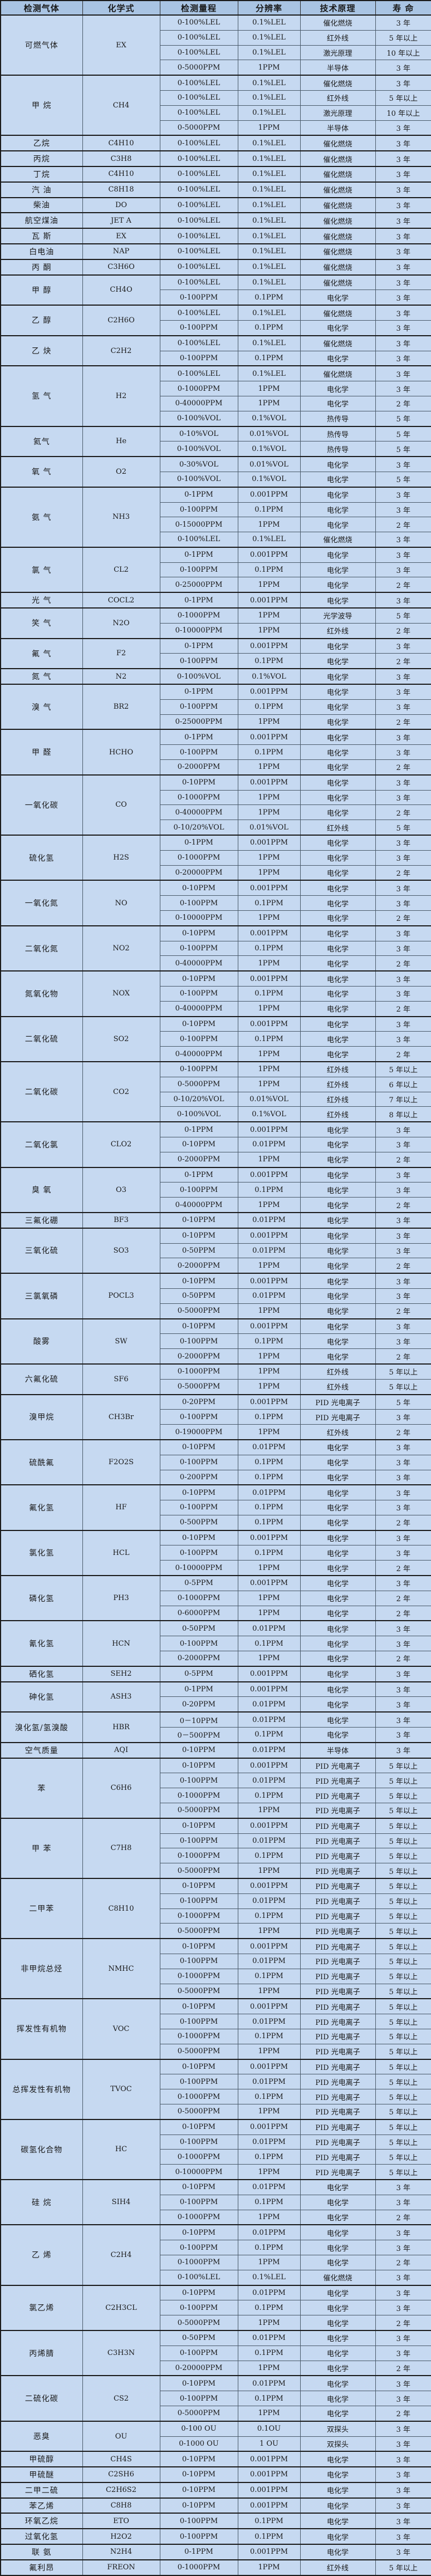 The image size is (431, 2576). I want to click on table-row: 总挥发性有机物 TVOC 0-10PPM 0.001PPM PID 光电离子 5 年以上, so click(215, 2089).